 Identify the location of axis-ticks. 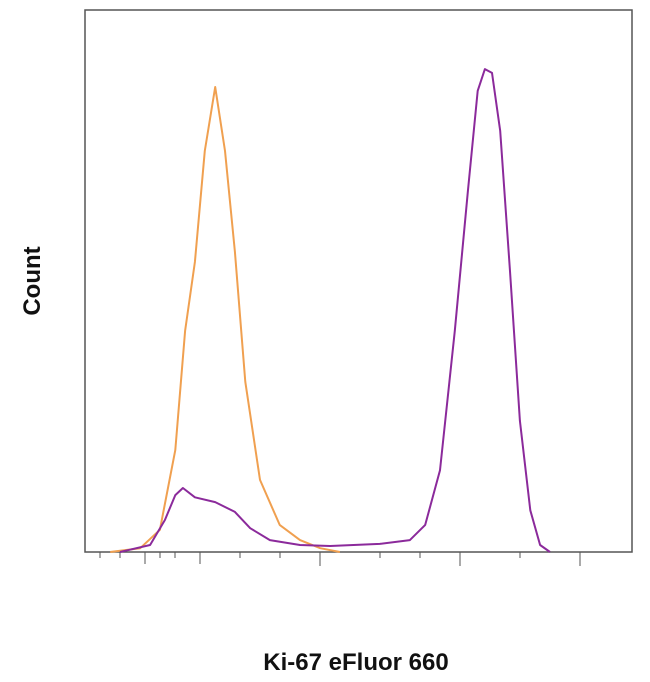
(340, 559).